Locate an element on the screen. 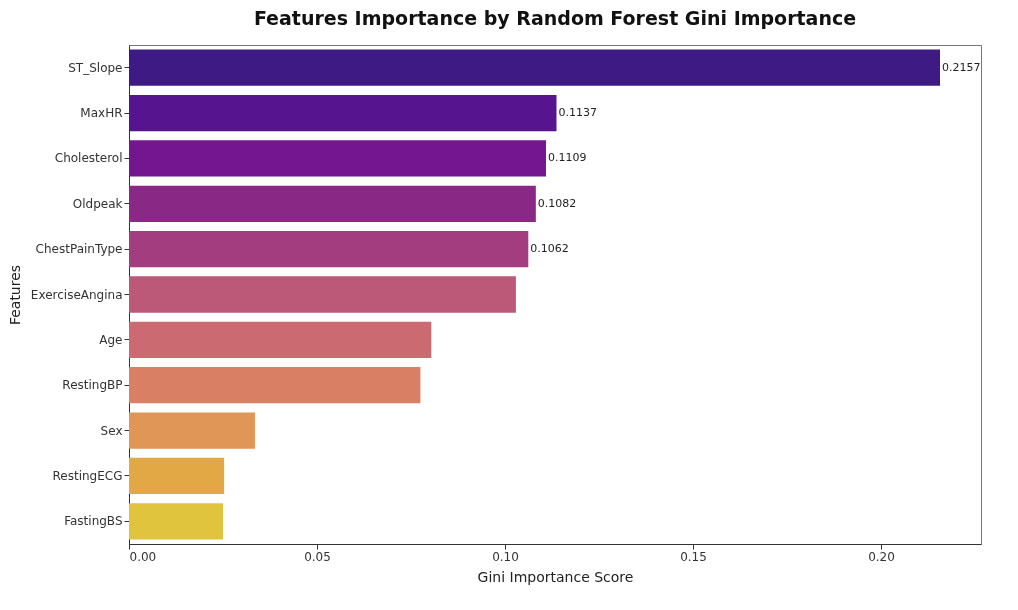  y-tick-label: RestingBP is located at coordinates (92, 385).